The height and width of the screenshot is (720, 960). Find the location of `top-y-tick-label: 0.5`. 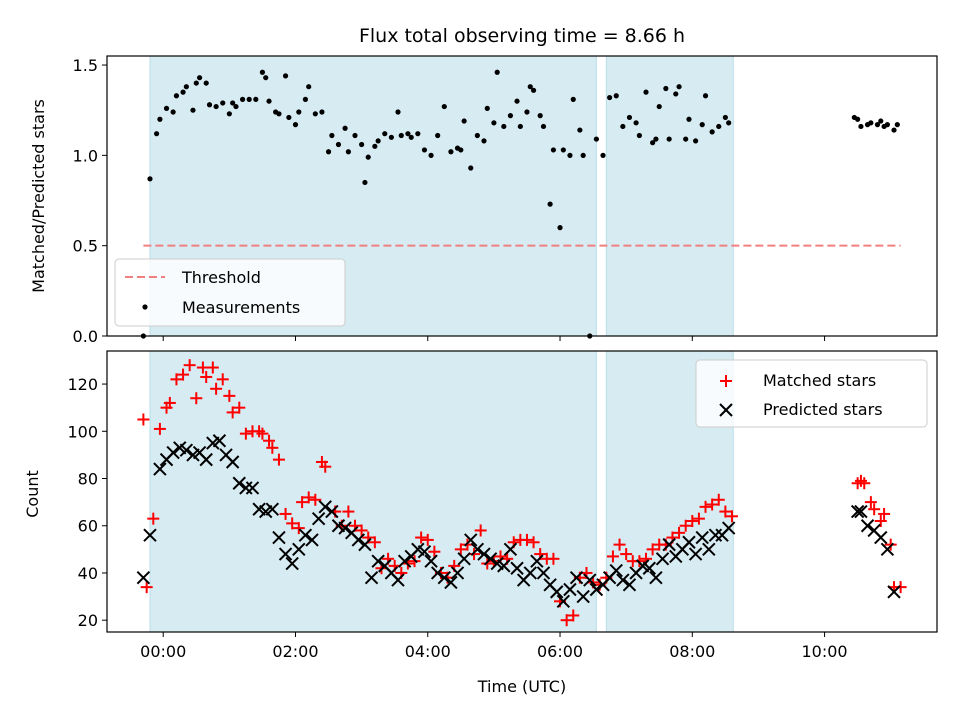

top-y-tick-label: 0.5 is located at coordinates (85, 246).